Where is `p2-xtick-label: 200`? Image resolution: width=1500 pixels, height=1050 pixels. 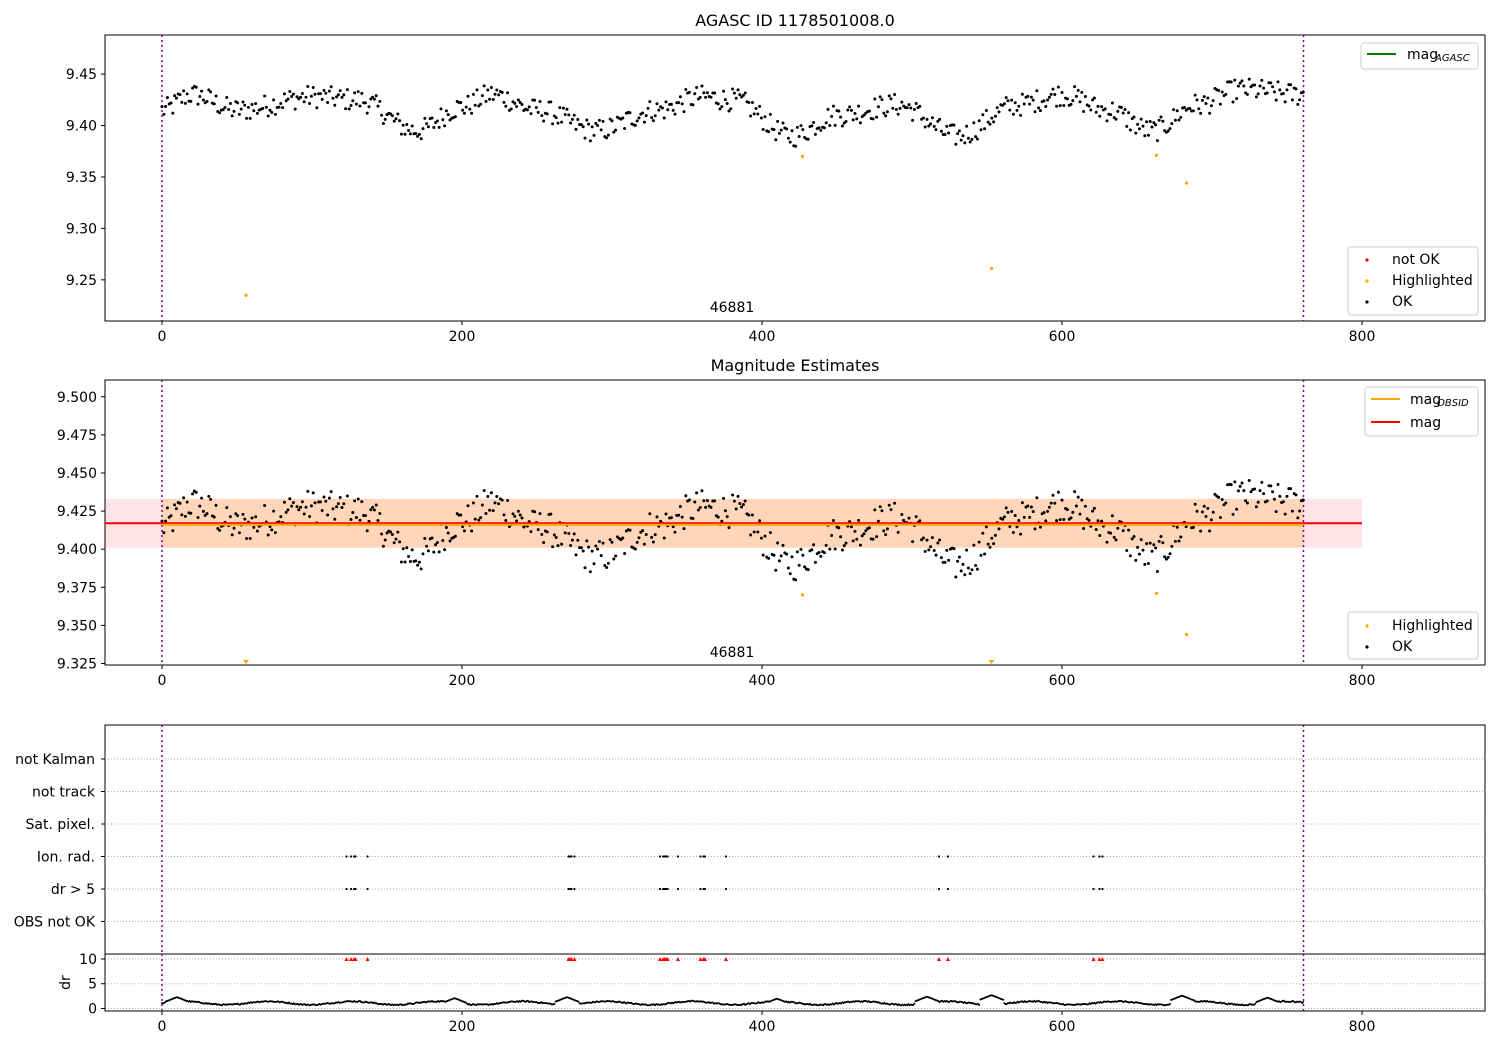 p2-xtick-label: 200 is located at coordinates (462, 681).